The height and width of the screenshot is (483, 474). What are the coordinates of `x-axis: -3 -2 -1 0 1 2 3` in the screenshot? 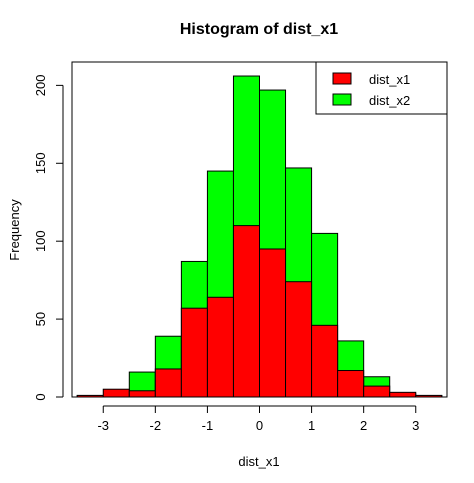 It's located at (258, 419).